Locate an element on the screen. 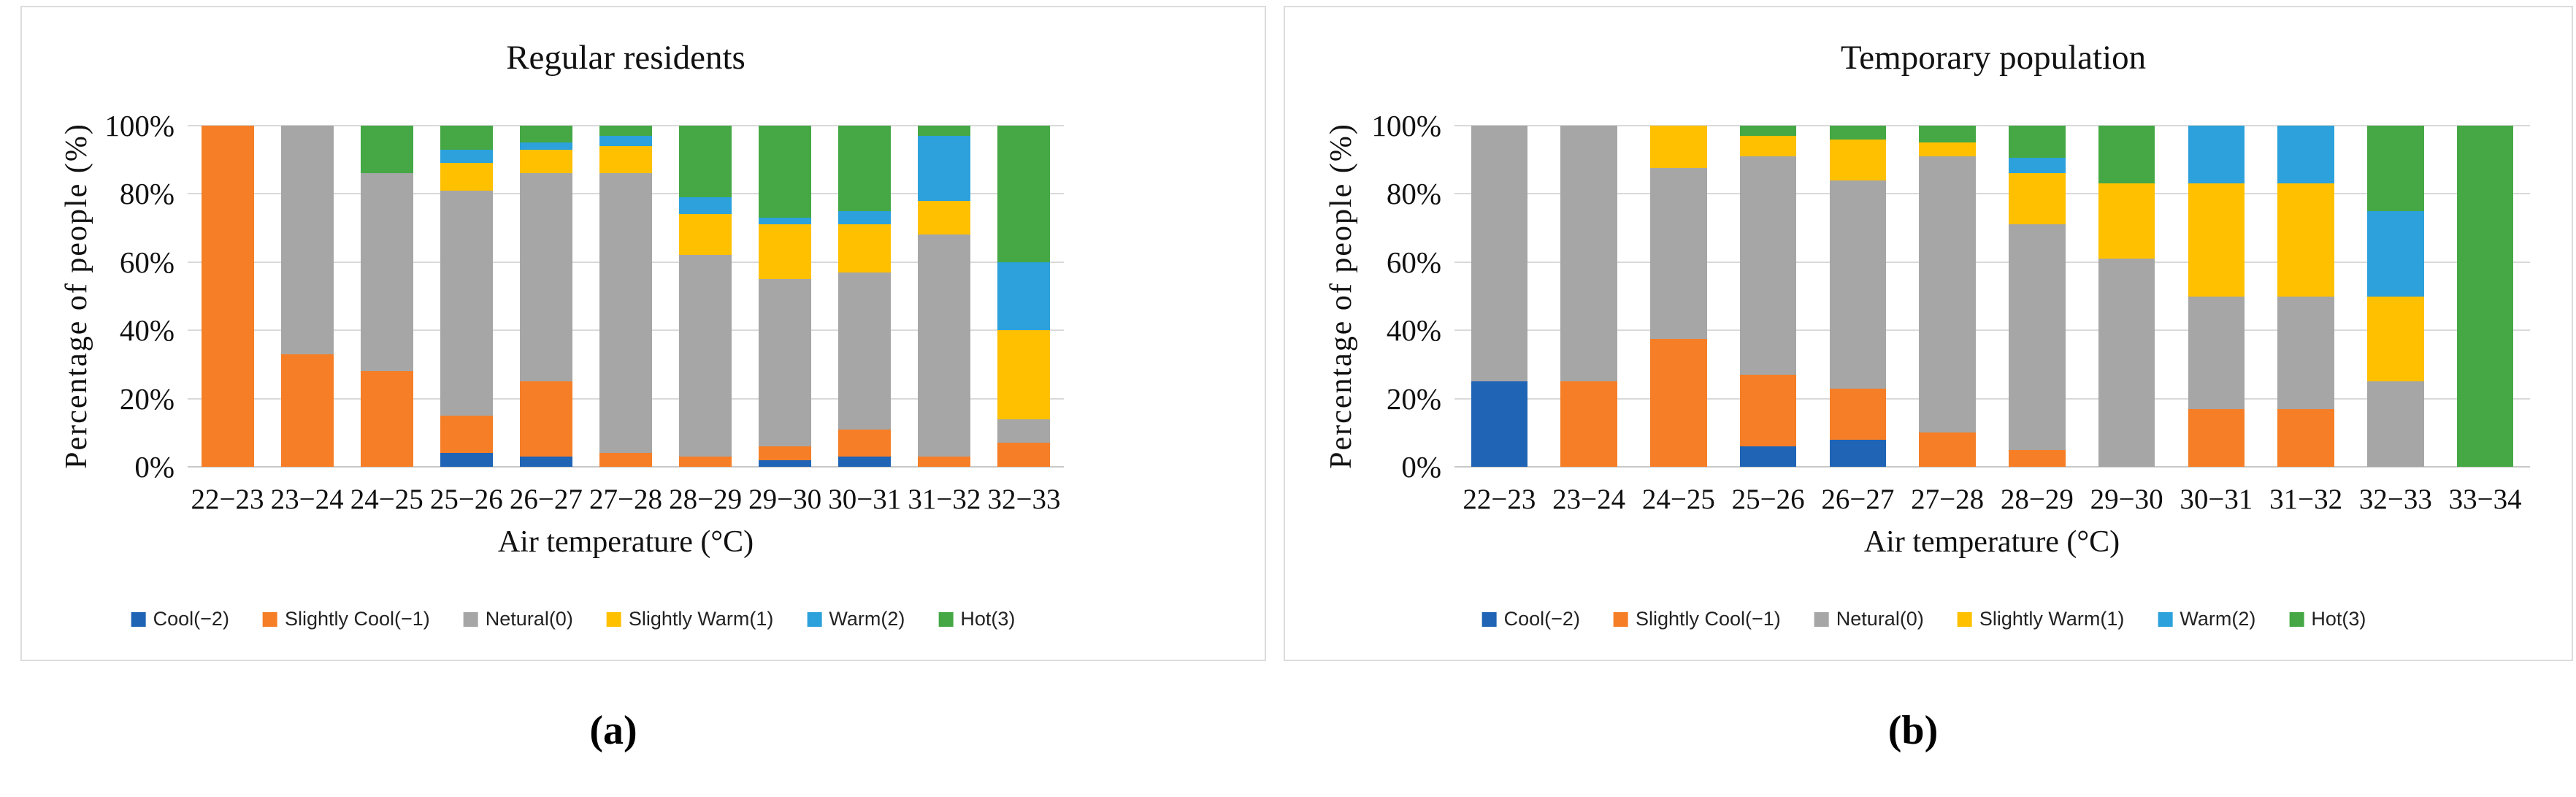 Image resolution: width=2576 pixels, height=797 pixels. x-tick-label: 31−32 is located at coordinates (2306, 499).